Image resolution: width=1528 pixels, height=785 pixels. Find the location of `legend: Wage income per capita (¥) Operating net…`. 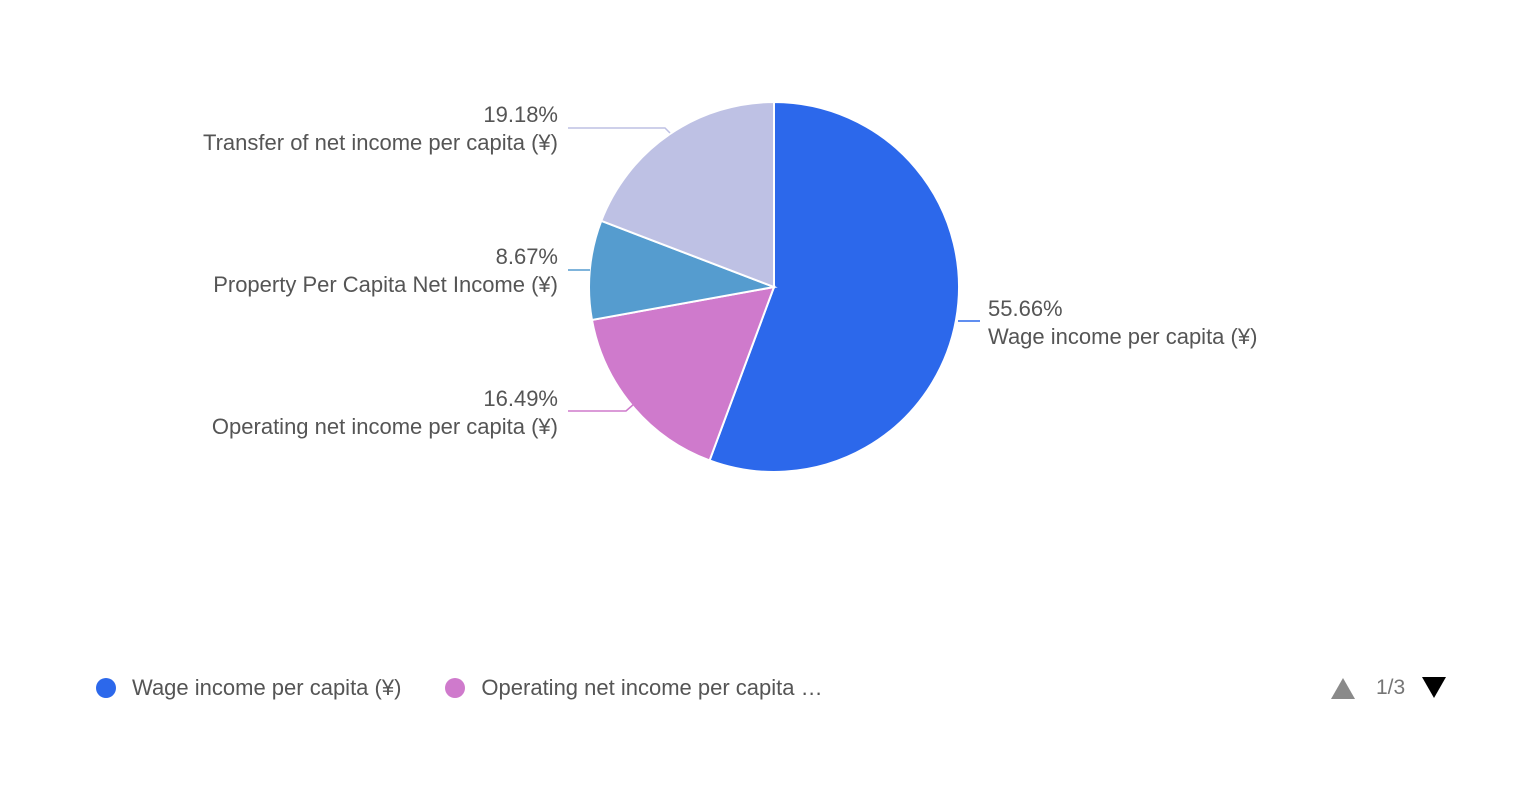

legend: Wage income per capita (¥) Operating net… is located at coordinates (481, 688).